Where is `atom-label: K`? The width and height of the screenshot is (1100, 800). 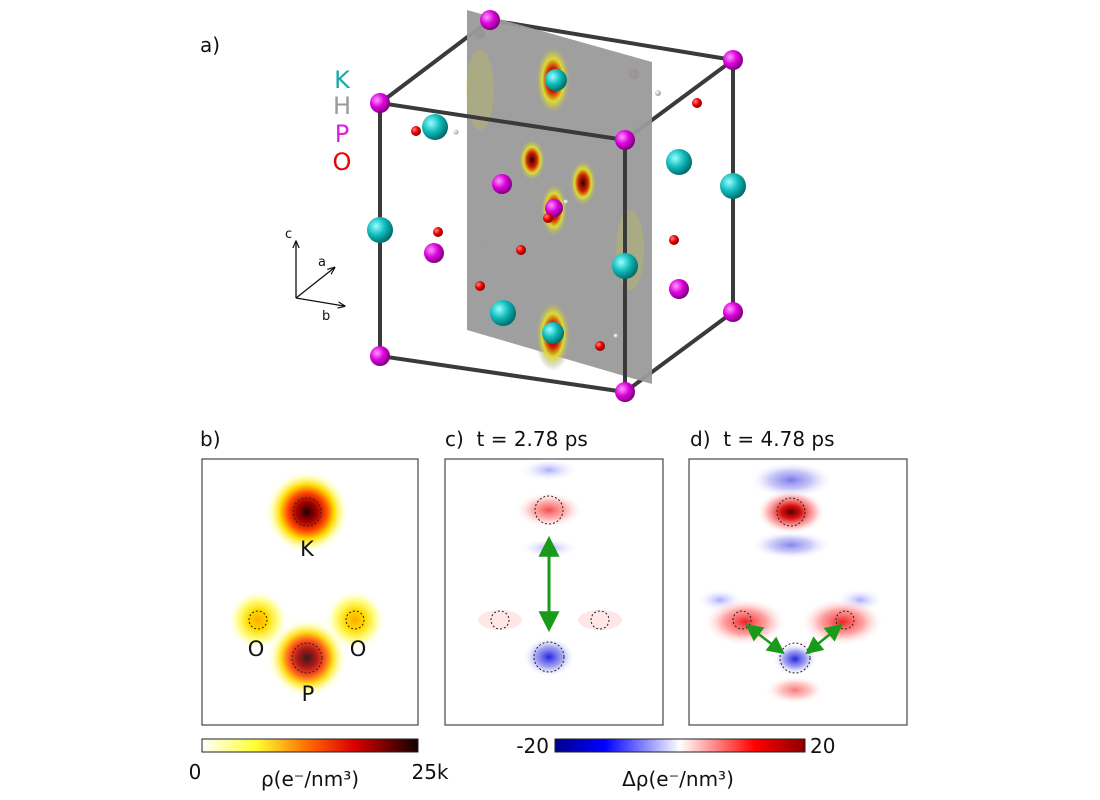 atom-label: K is located at coordinates (307, 549).